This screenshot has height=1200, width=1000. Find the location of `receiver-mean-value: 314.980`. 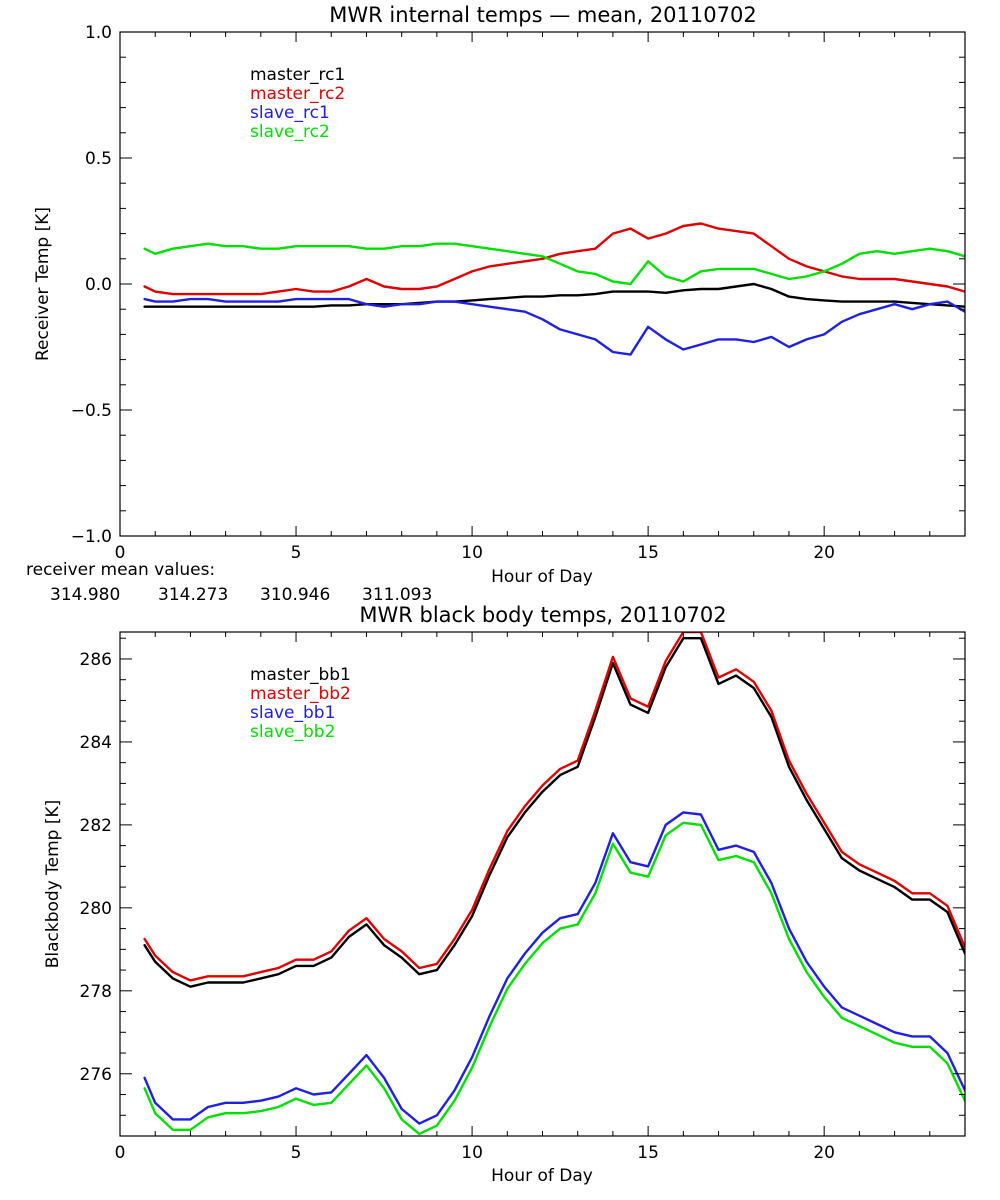

receiver-mean-value: 314.980 is located at coordinates (85, 595).